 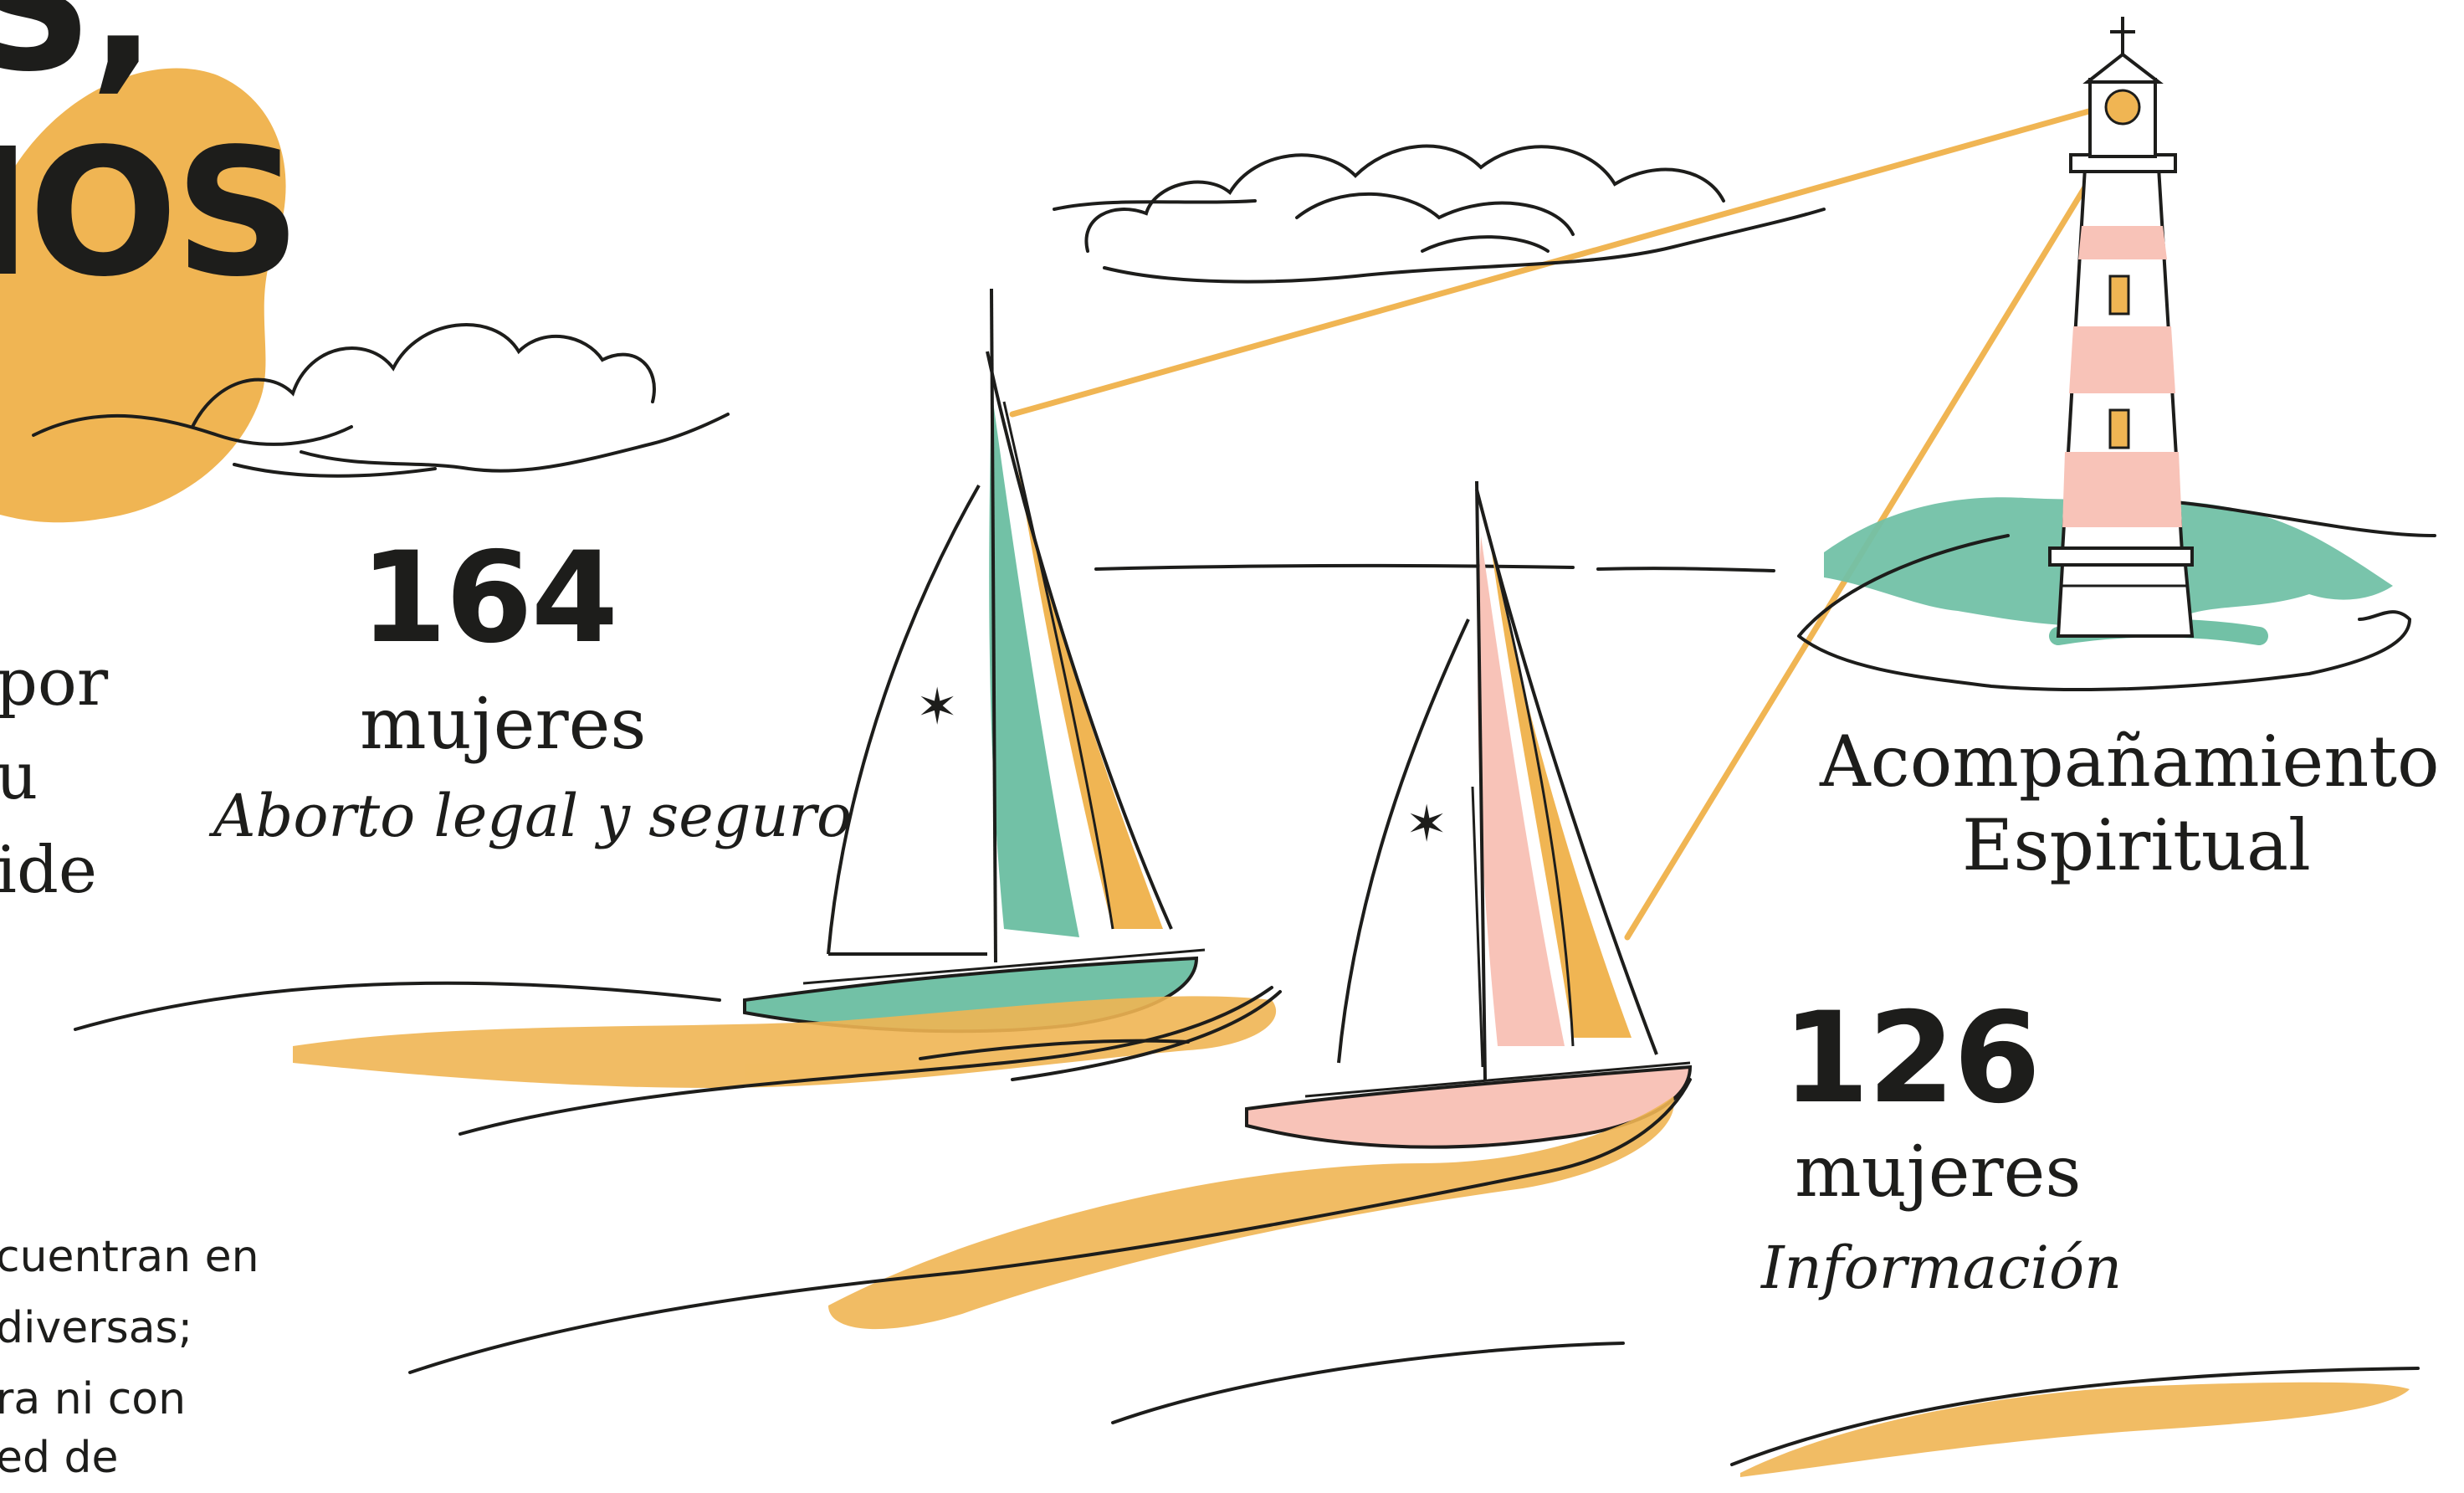 What do you see at coordinates (974, 661) in the screenshot?
I see `sailboat-green: ✶` at bounding box center [974, 661].